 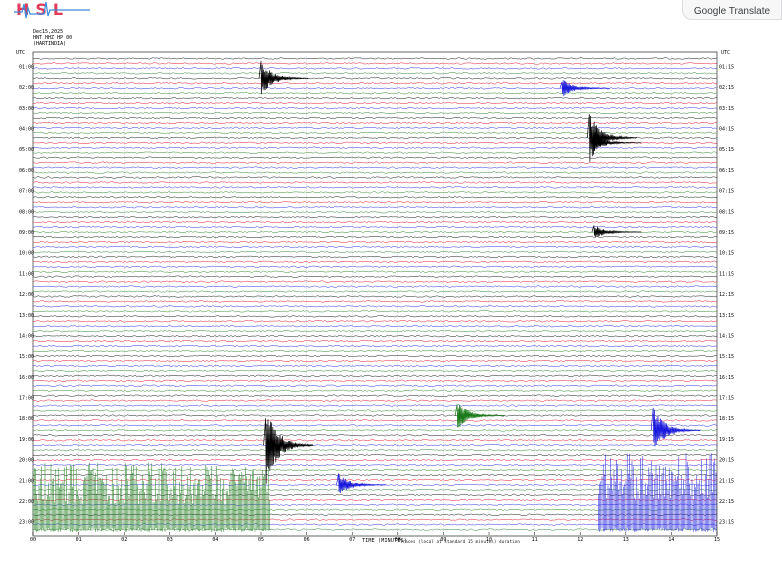 What do you see at coordinates (489, 540) in the screenshot?
I see `x-tick-label: 10` at bounding box center [489, 540].